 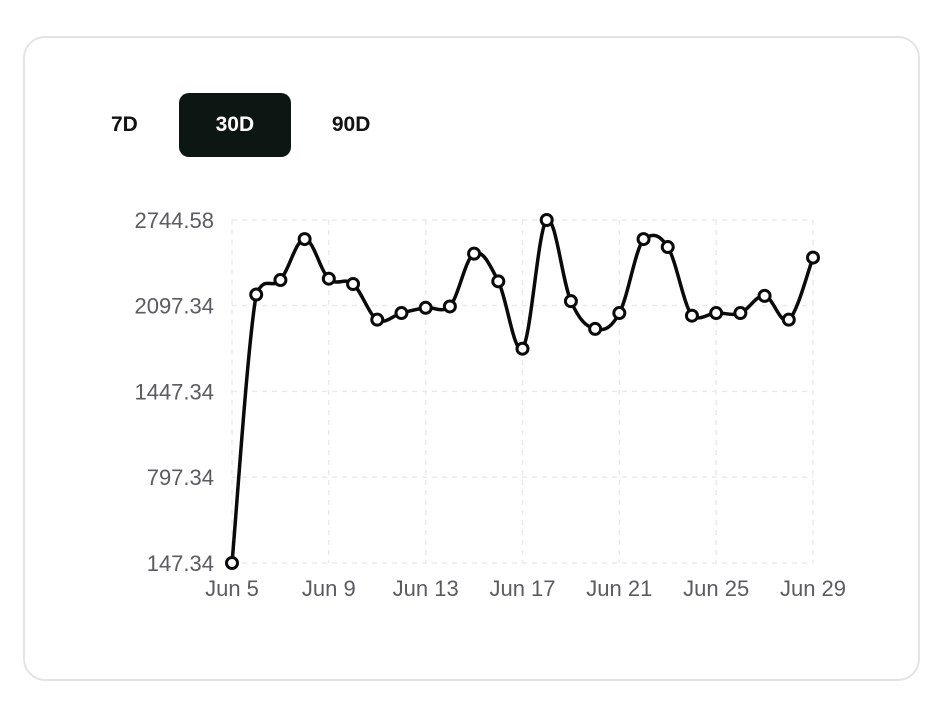 I want to click on x-tick-label: Jun 5, so click(x=232, y=588).